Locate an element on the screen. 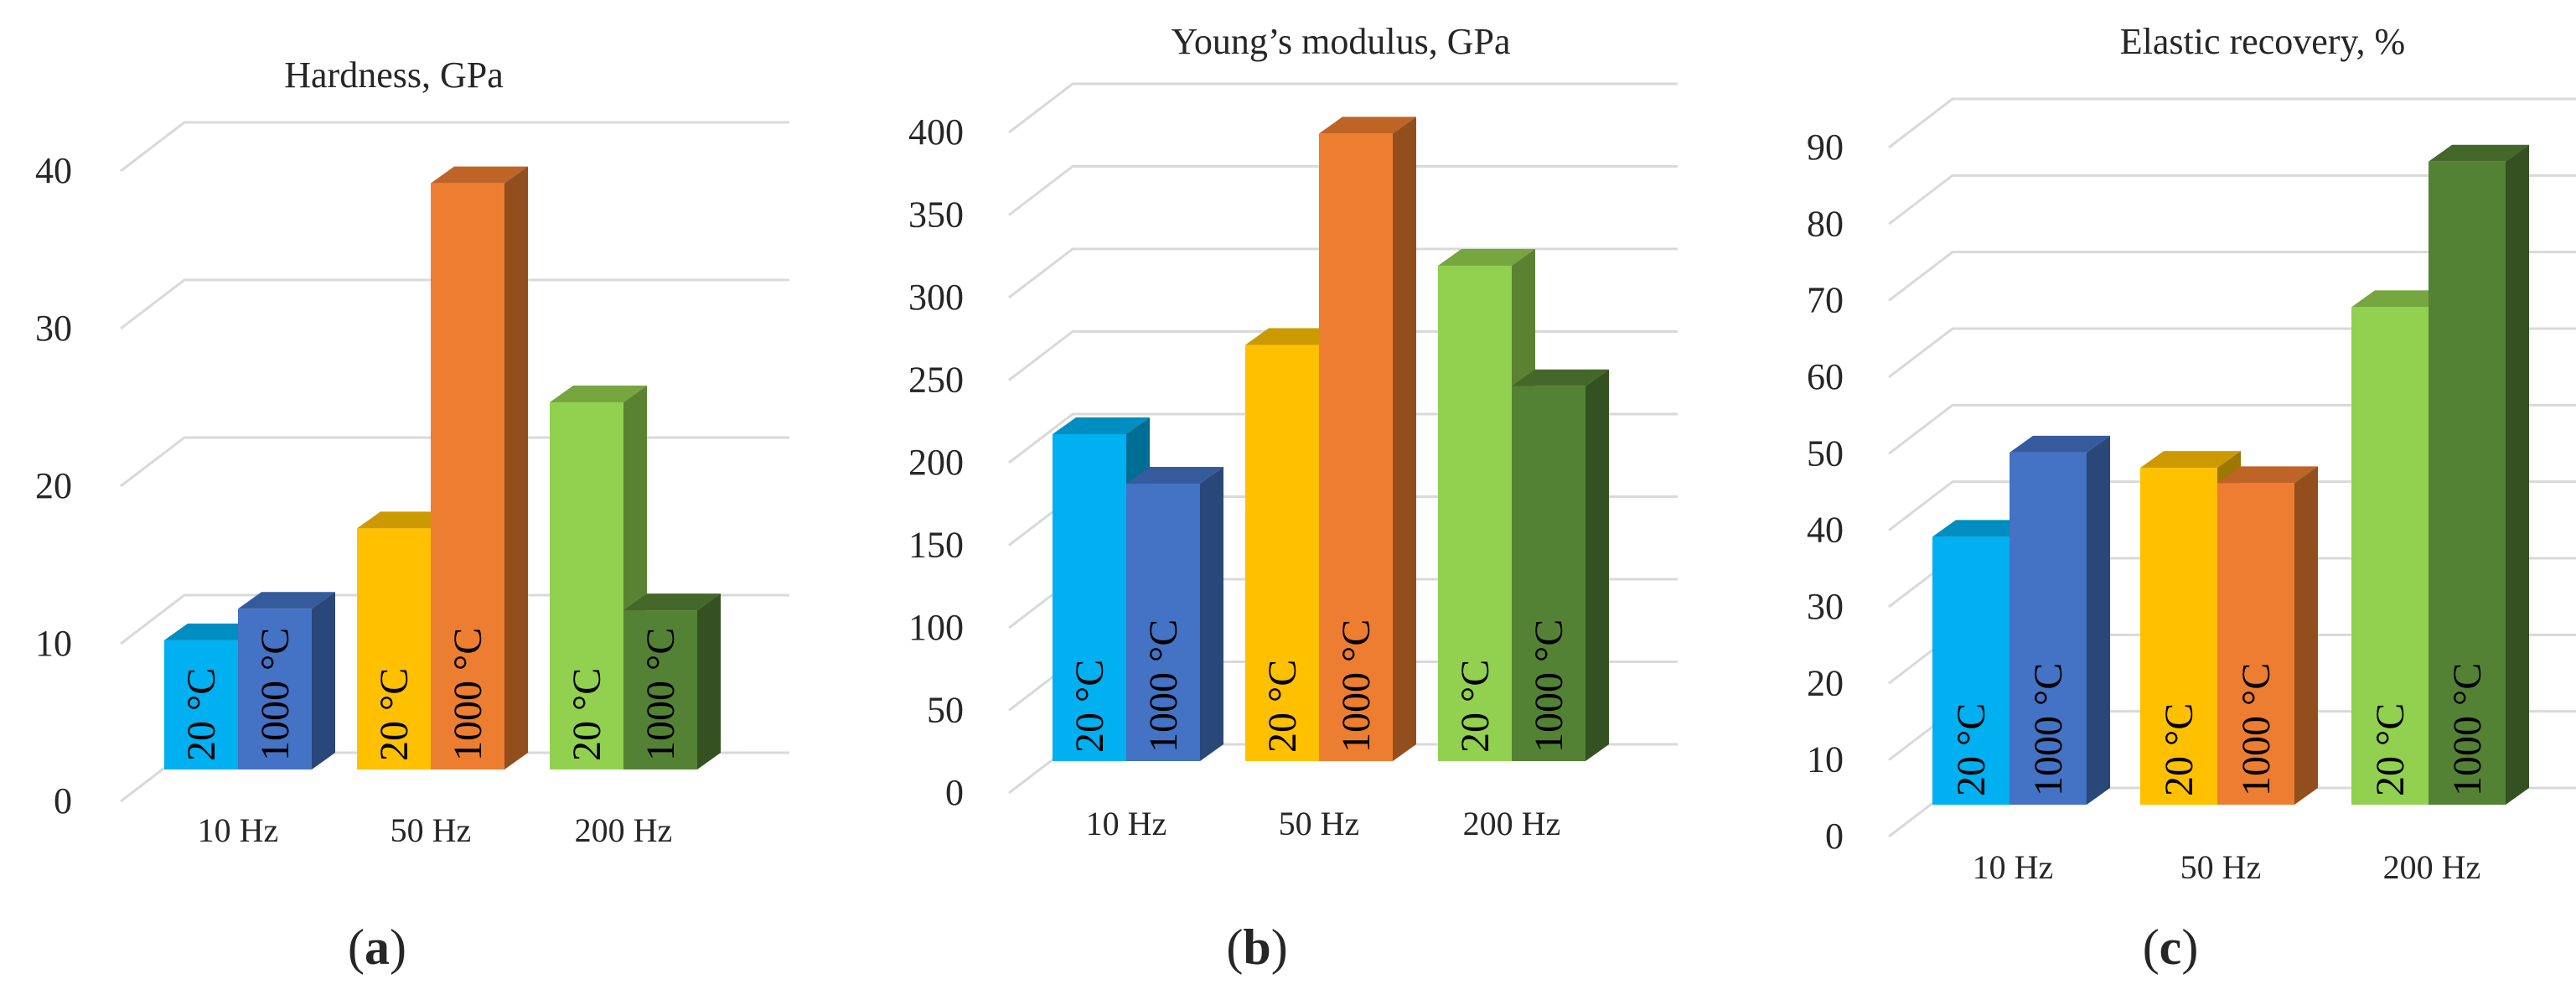 The width and height of the screenshot is (2576, 1000). y-tick-label: 60 is located at coordinates (1825, 376).